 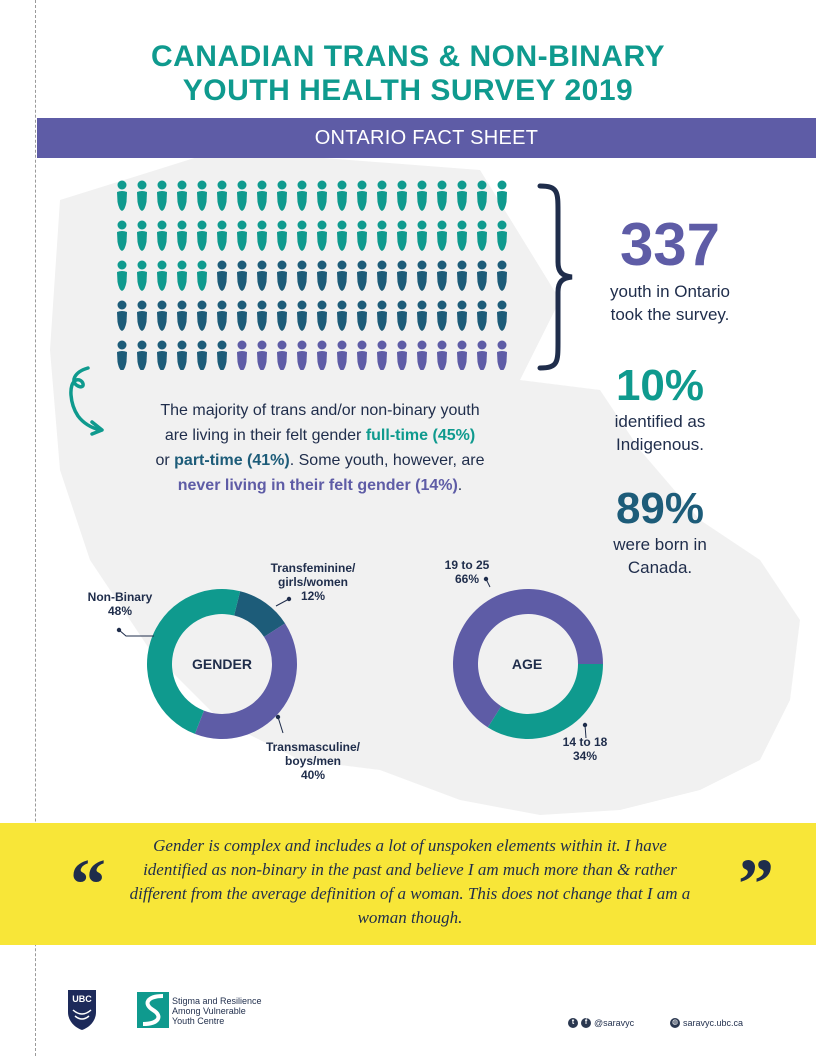 I want to click on gender-slice-transmasculine-boys-men, so click(x=245, y=681).